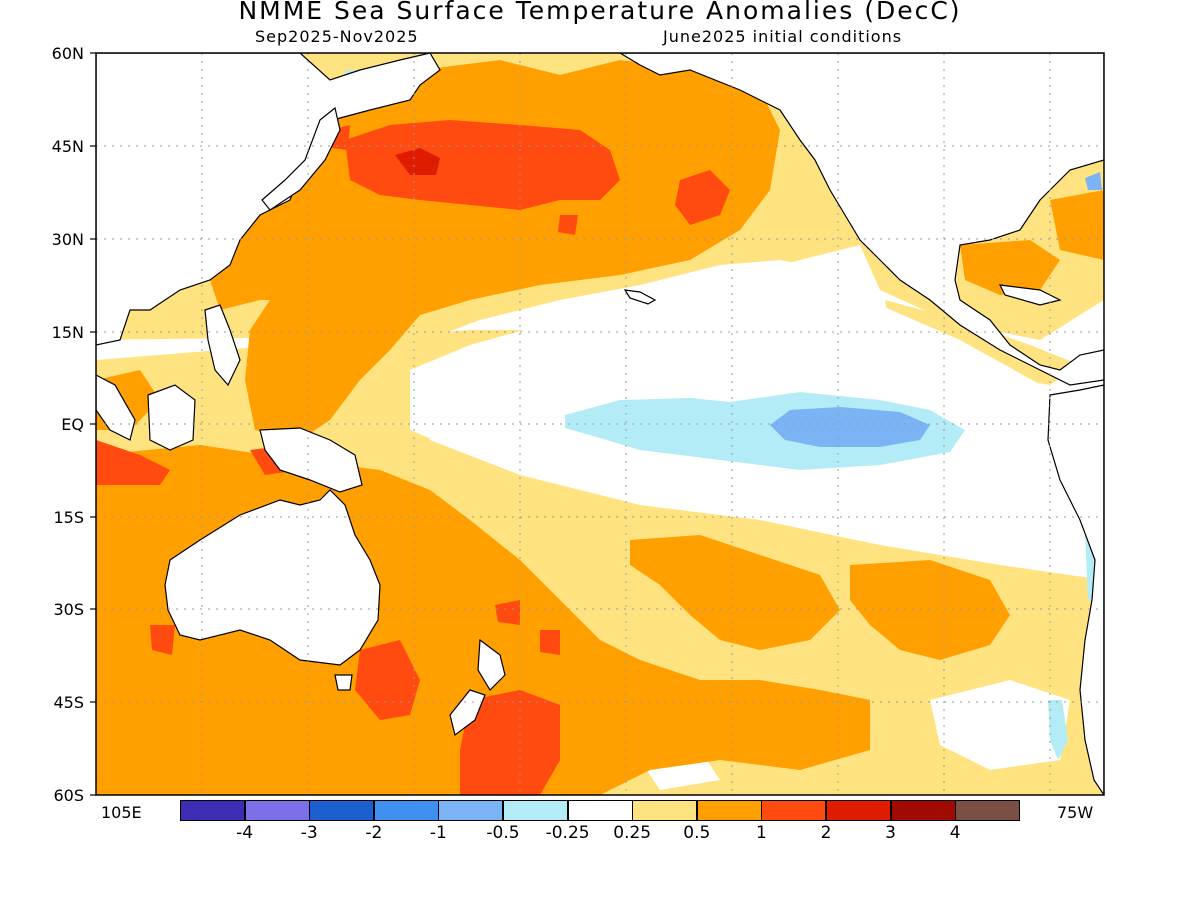  Describe the element at coordinates (337, 36) in the screenshot. I see `season-subtitle: Sep2025-Nov2025` at that location.